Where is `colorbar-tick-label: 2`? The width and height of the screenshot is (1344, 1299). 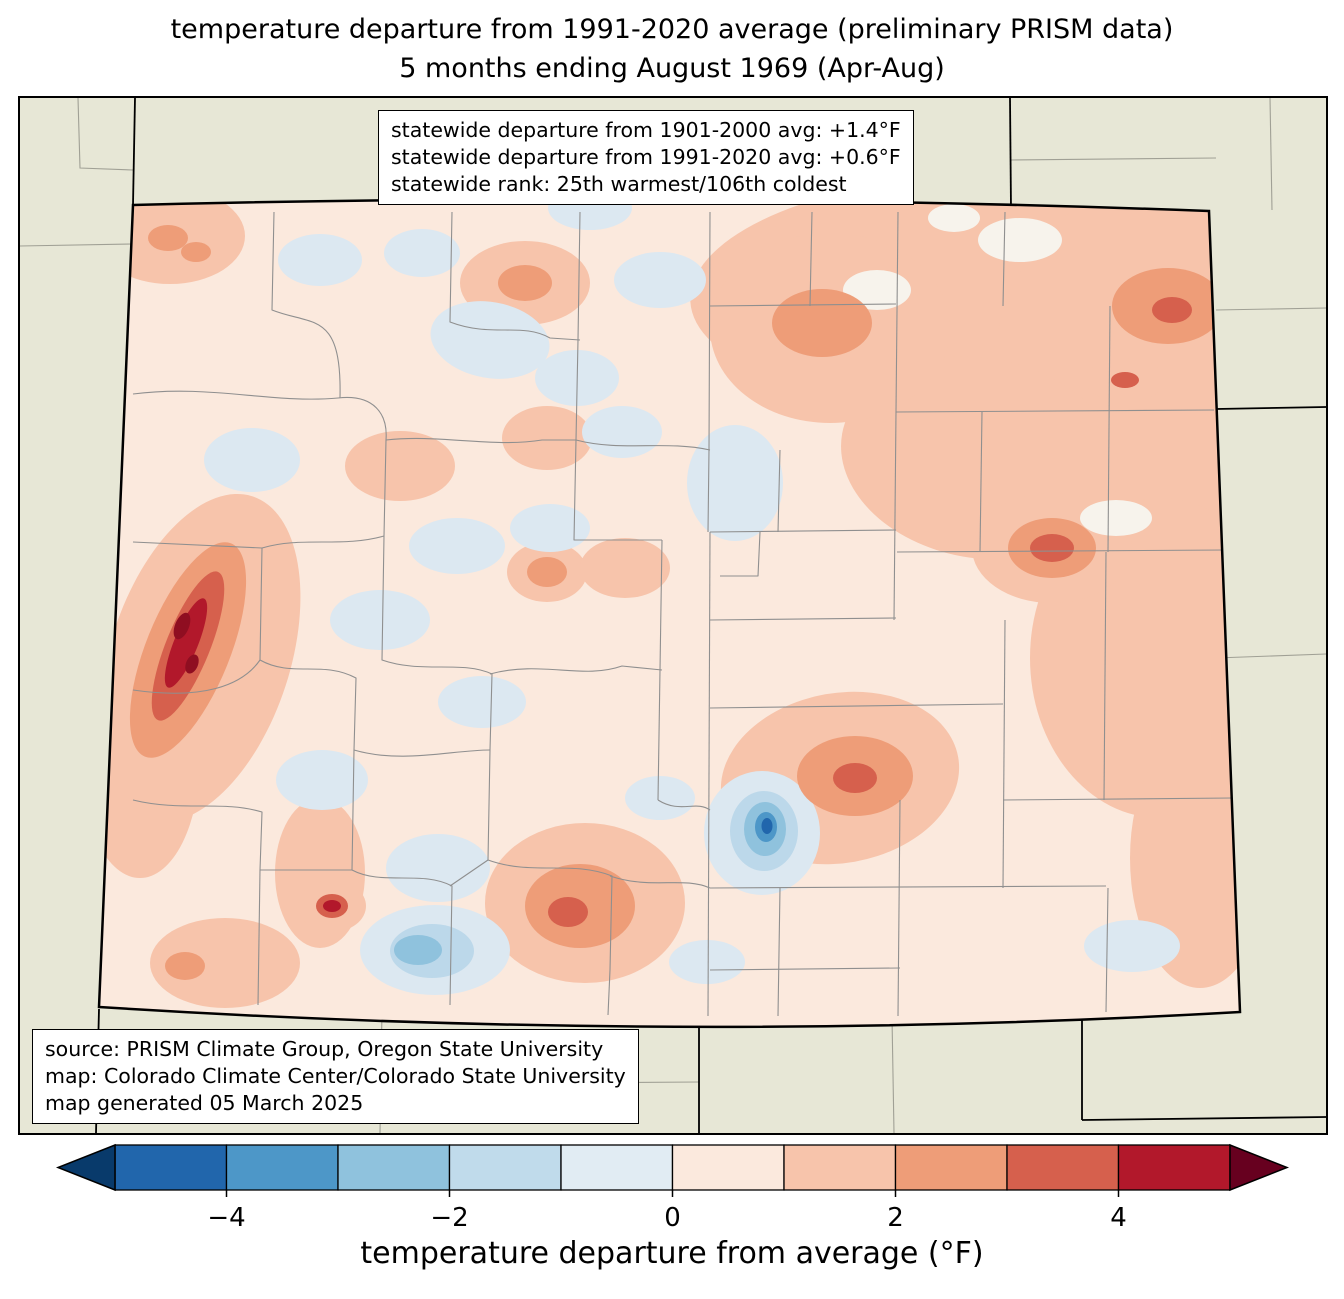
colorbar-tick-label: 2 is located at coordinates (895, 1218).